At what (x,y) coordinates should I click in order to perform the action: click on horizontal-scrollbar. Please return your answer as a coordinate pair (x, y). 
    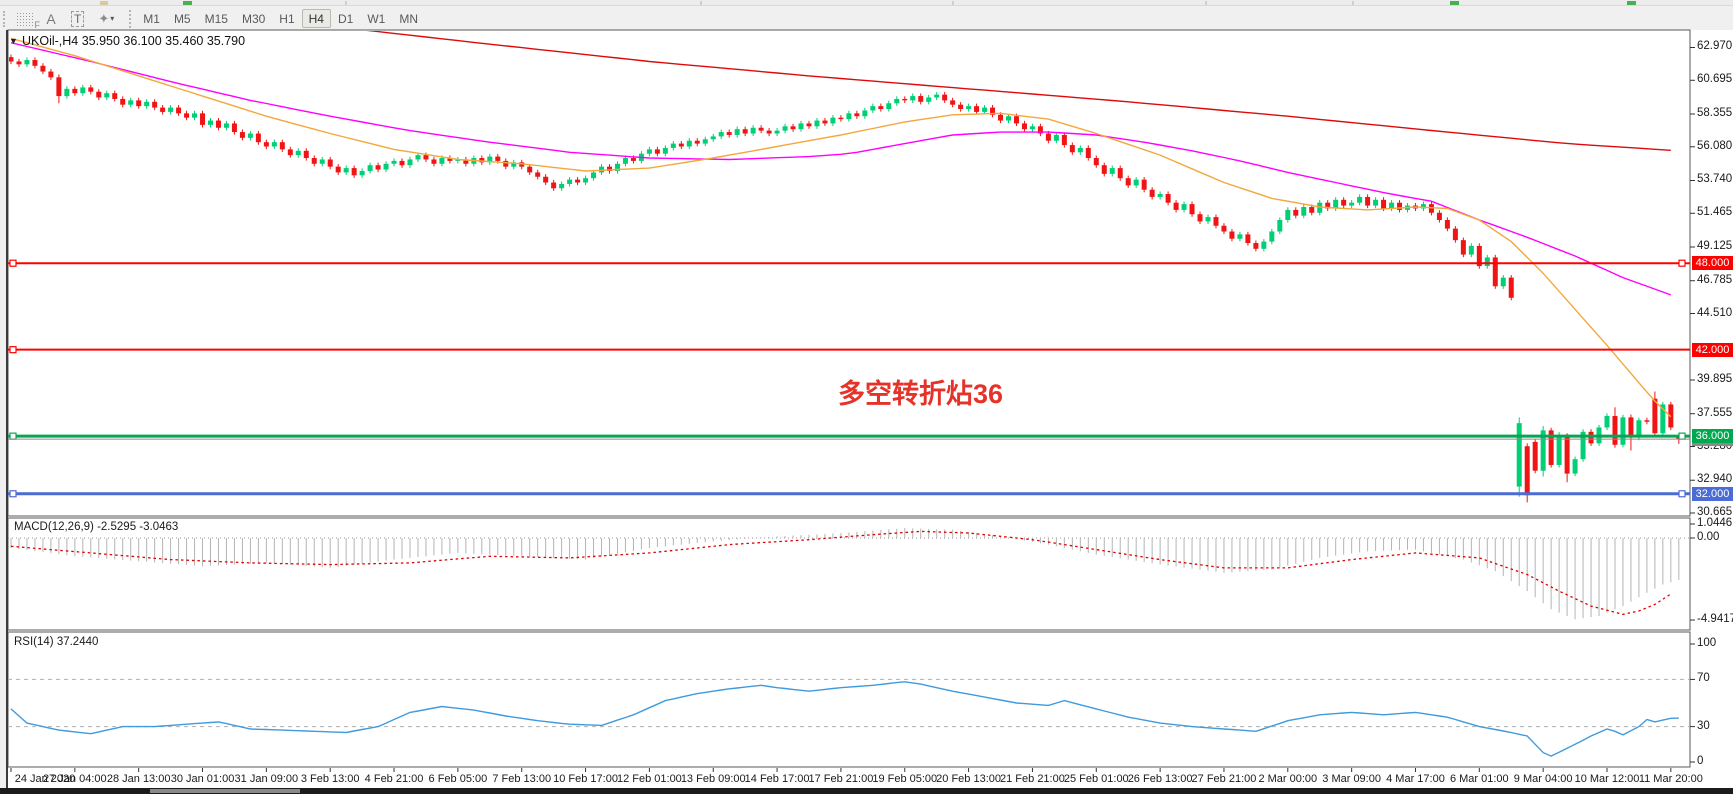
    Looking at the image, I should click on (866, 791).